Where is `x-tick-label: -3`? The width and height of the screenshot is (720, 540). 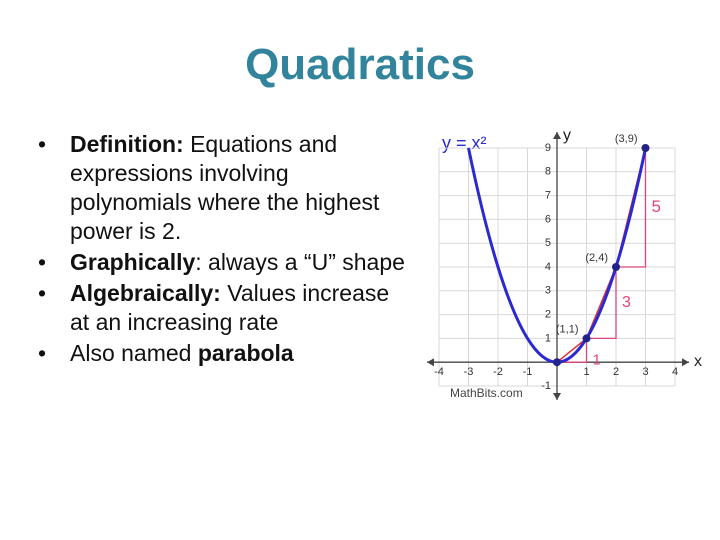
x-tick-label: -3 is located at coordinates (469, 372).